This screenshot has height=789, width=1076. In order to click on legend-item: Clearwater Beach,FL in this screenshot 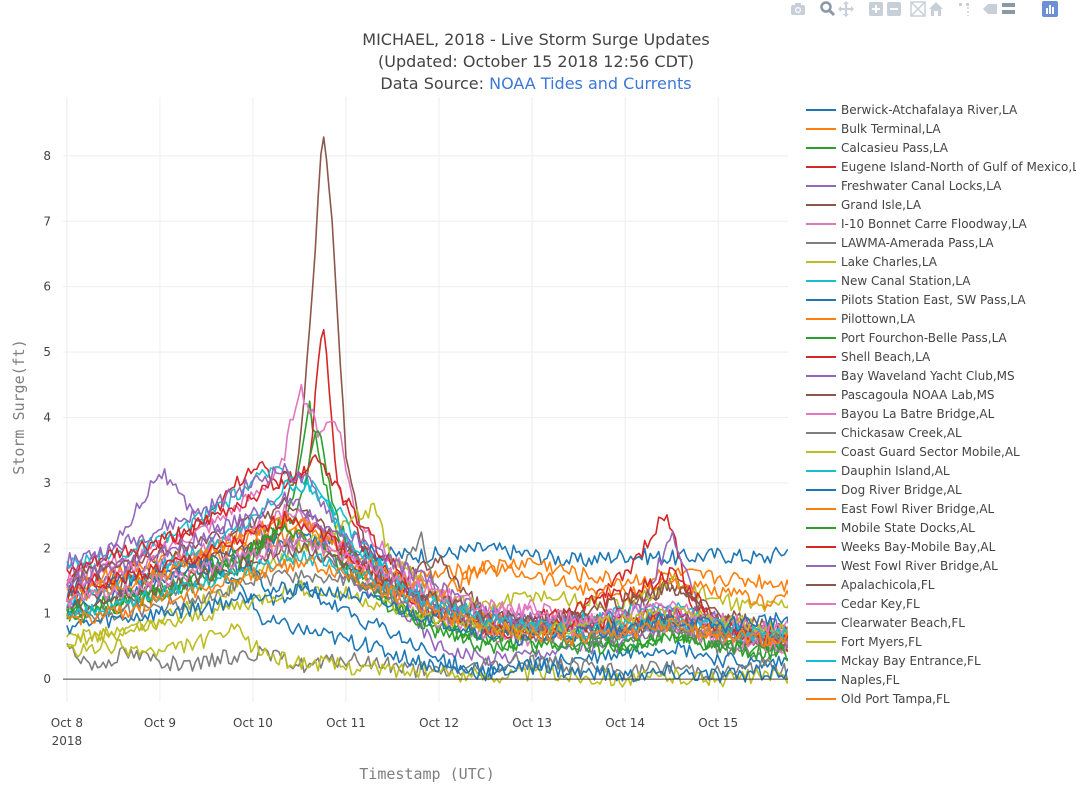, I will do `click(885, 623)`.